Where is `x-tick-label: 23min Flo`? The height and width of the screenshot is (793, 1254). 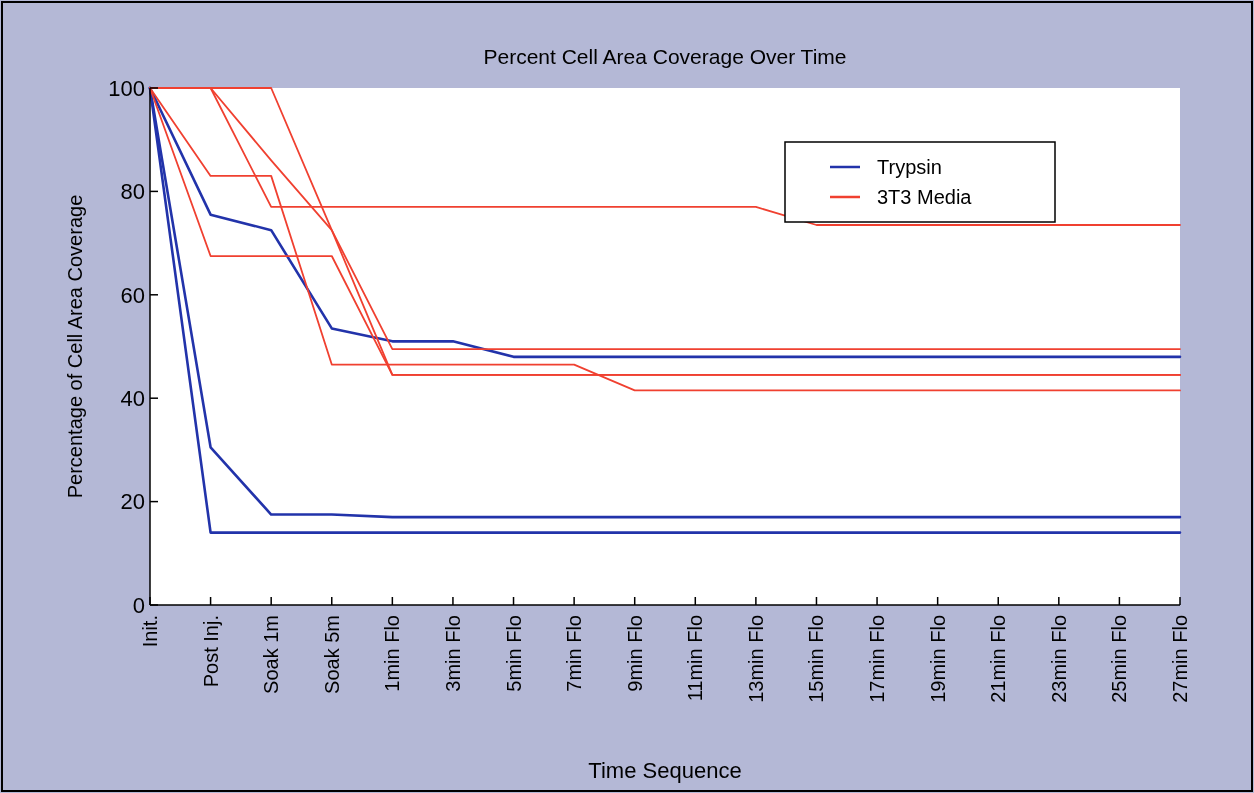 x-tick-label: 23min Flo is located at coordinates (1058, 659).